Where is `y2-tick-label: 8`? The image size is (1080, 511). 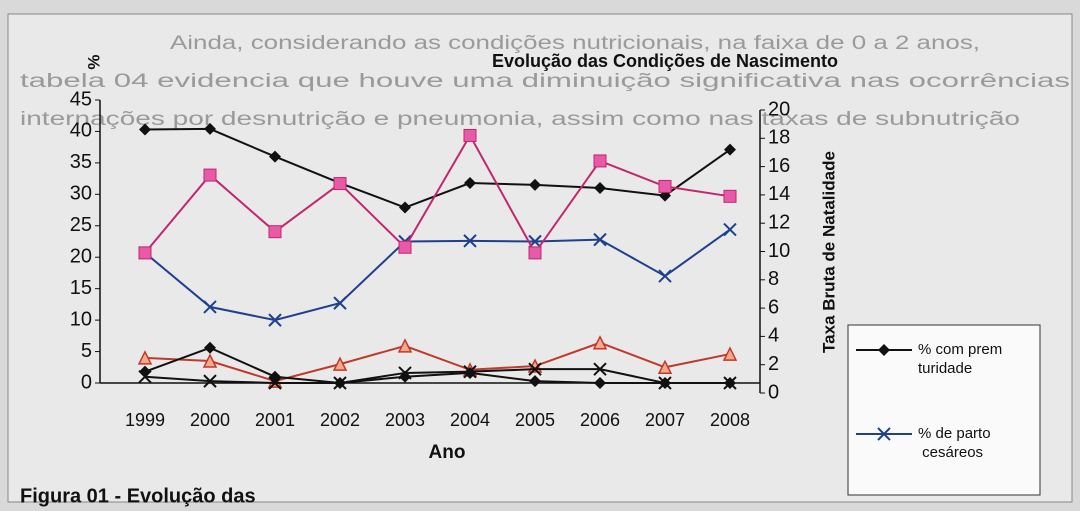 y2-tick-label: 8 is located at coordinates (773, 279).